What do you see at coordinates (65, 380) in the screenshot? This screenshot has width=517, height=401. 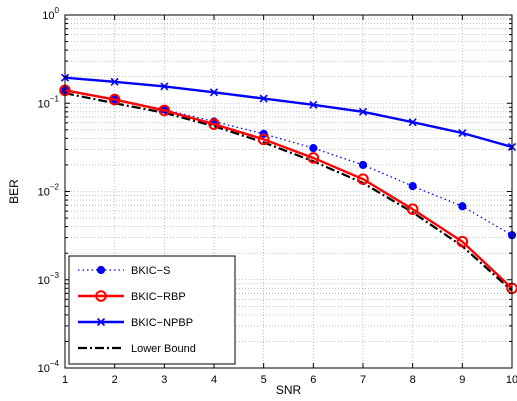 I see `x-tick-label: 1` at bounding box center [65, 380].